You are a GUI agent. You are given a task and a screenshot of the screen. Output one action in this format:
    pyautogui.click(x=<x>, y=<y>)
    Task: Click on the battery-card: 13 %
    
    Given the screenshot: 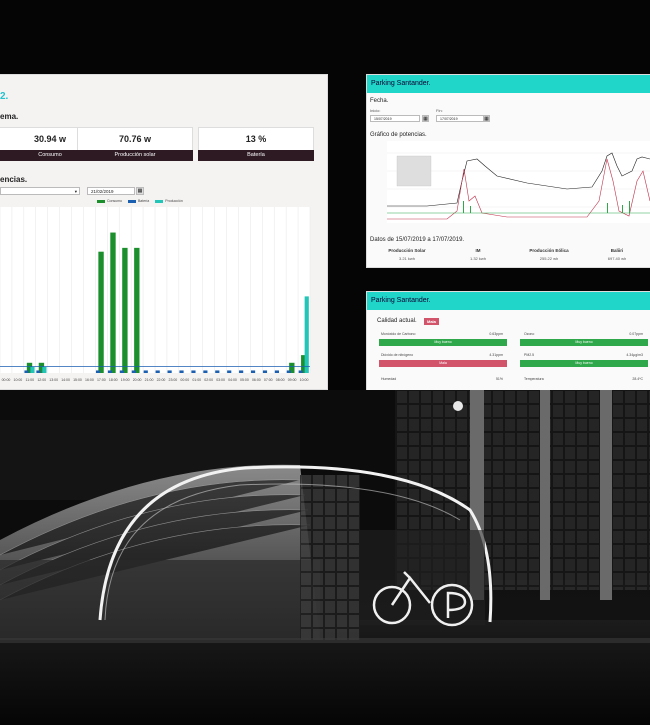 What is the action you would take?
    pyautogui.click(x=256, y=139)
    